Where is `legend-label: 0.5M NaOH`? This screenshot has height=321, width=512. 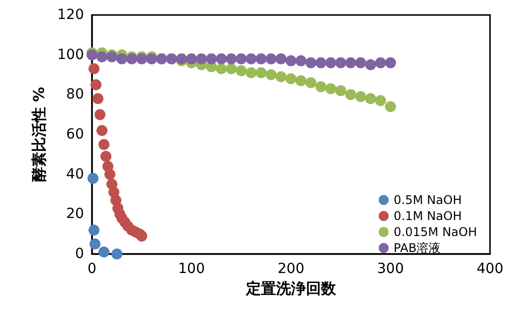 legend-label: 0.5M NaOH is located at coordinates (428, 200).